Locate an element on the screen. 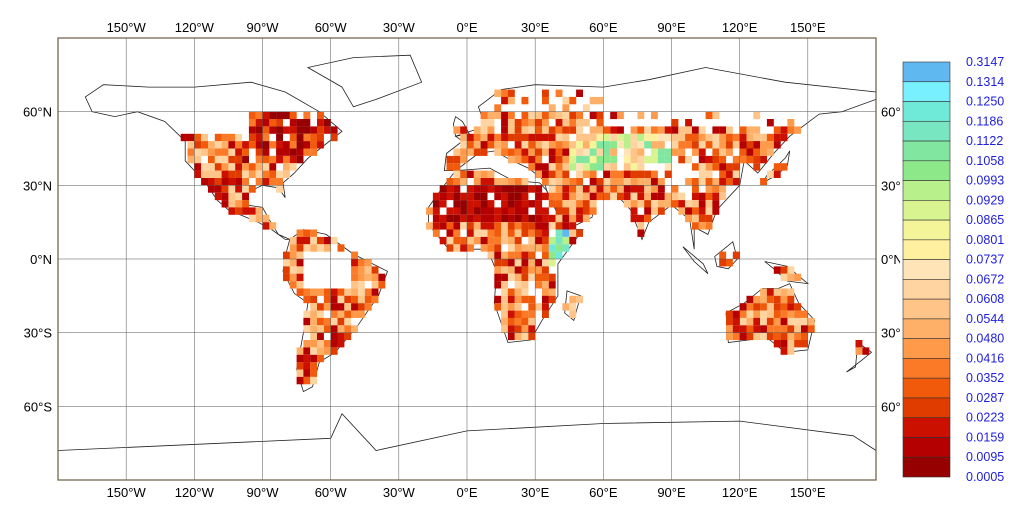  top-lon-label: 150°W is located at coordinates (127, 27).